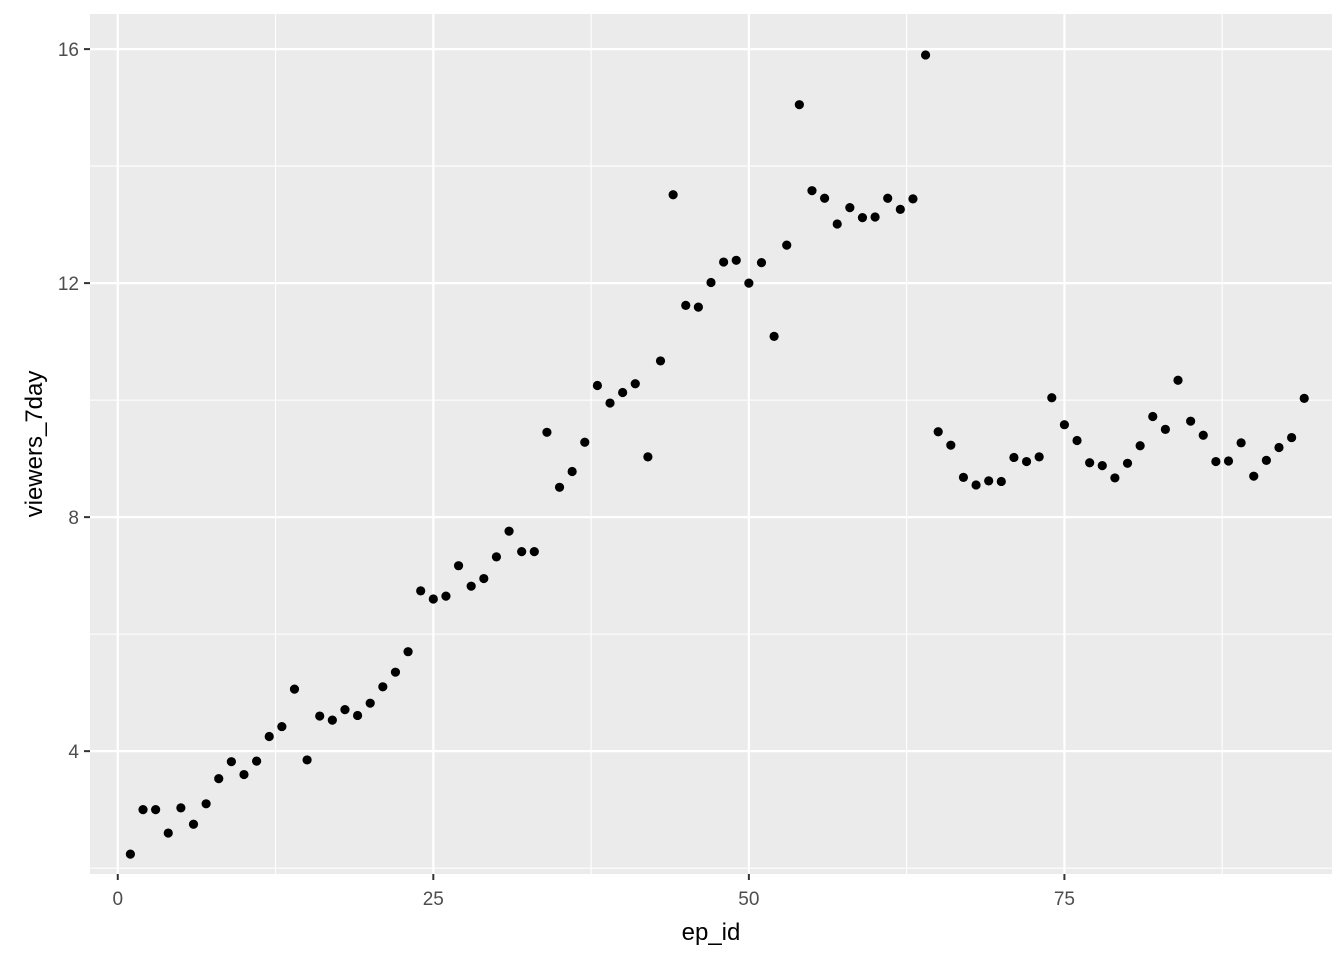 Image resolution: width=1344 pixels, height=960 pixels. Describe the element at coordinates (74, 401) in the screenshot. I see `y-axis: 4 8 12 16` at that location.